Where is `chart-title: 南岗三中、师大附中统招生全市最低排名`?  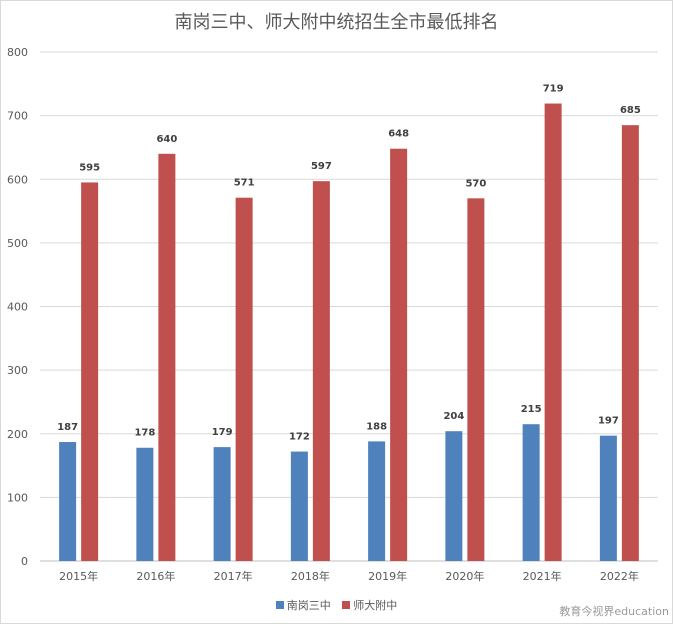
chart-title: 南岗三中、师大附中统招生全市最低排名 is located at coordinates (336, 22).